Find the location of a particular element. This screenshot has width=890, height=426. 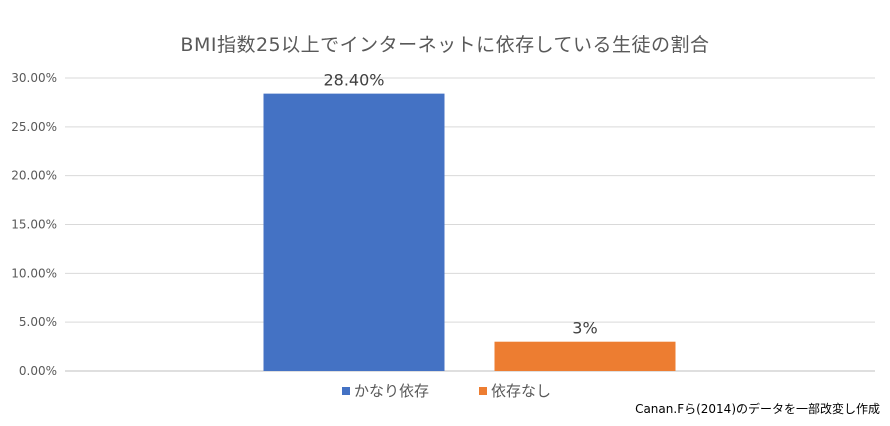

bar-data-label: 3% is located at coordinates (584, 328).